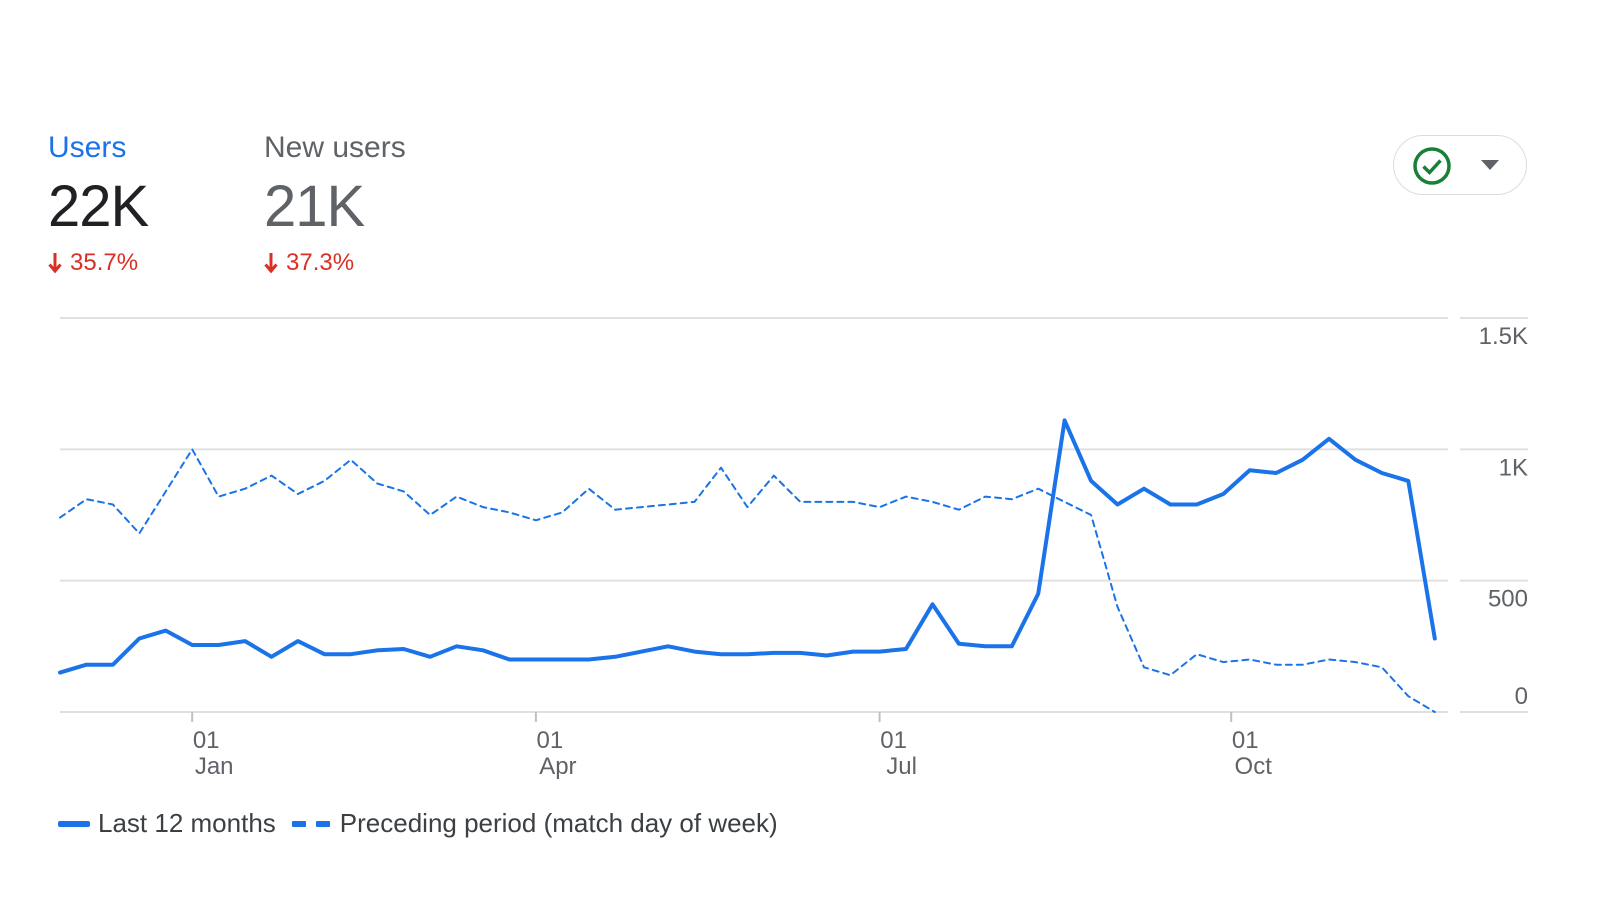 The width and height of the screenshot is (1600, 900). Describe the element at coordinates (1432, 166) in the screenshot. I see `check-circle-icon` at that location.